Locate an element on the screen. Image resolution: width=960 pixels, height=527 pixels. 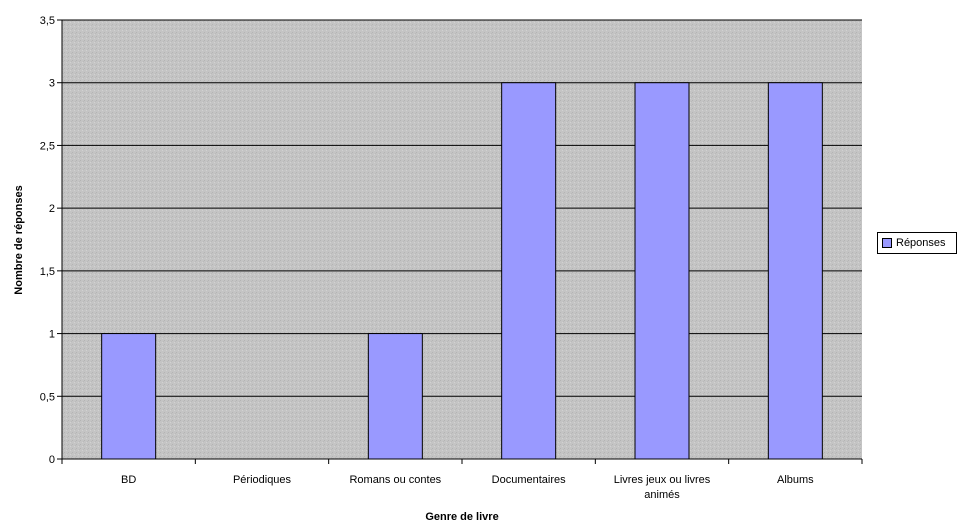
y-tick-label: 2,5 is located at coordinates (47, 146).